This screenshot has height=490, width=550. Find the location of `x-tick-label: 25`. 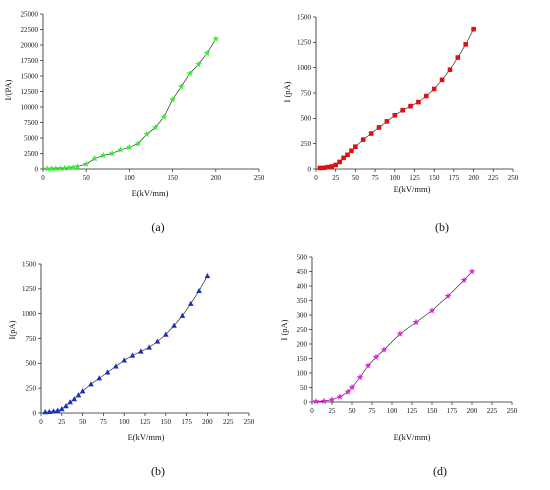

x-tick-label: 25 is located at coordinates (336, 178).